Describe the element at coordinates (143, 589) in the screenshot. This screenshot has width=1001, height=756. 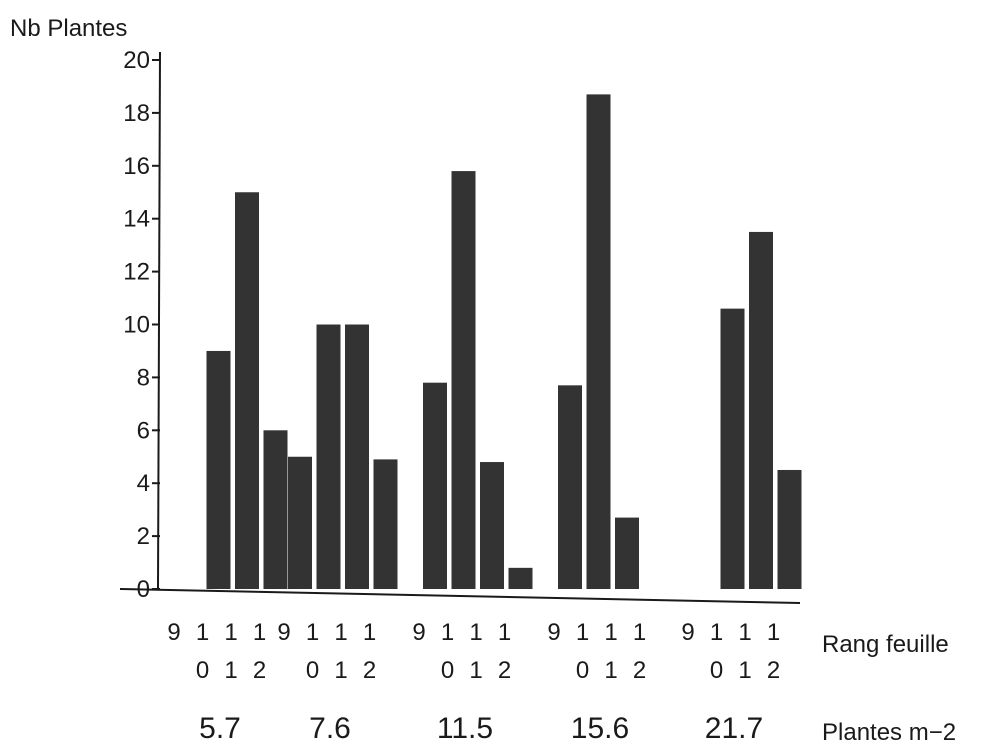
I see `y-tick-label: 0` at that location.